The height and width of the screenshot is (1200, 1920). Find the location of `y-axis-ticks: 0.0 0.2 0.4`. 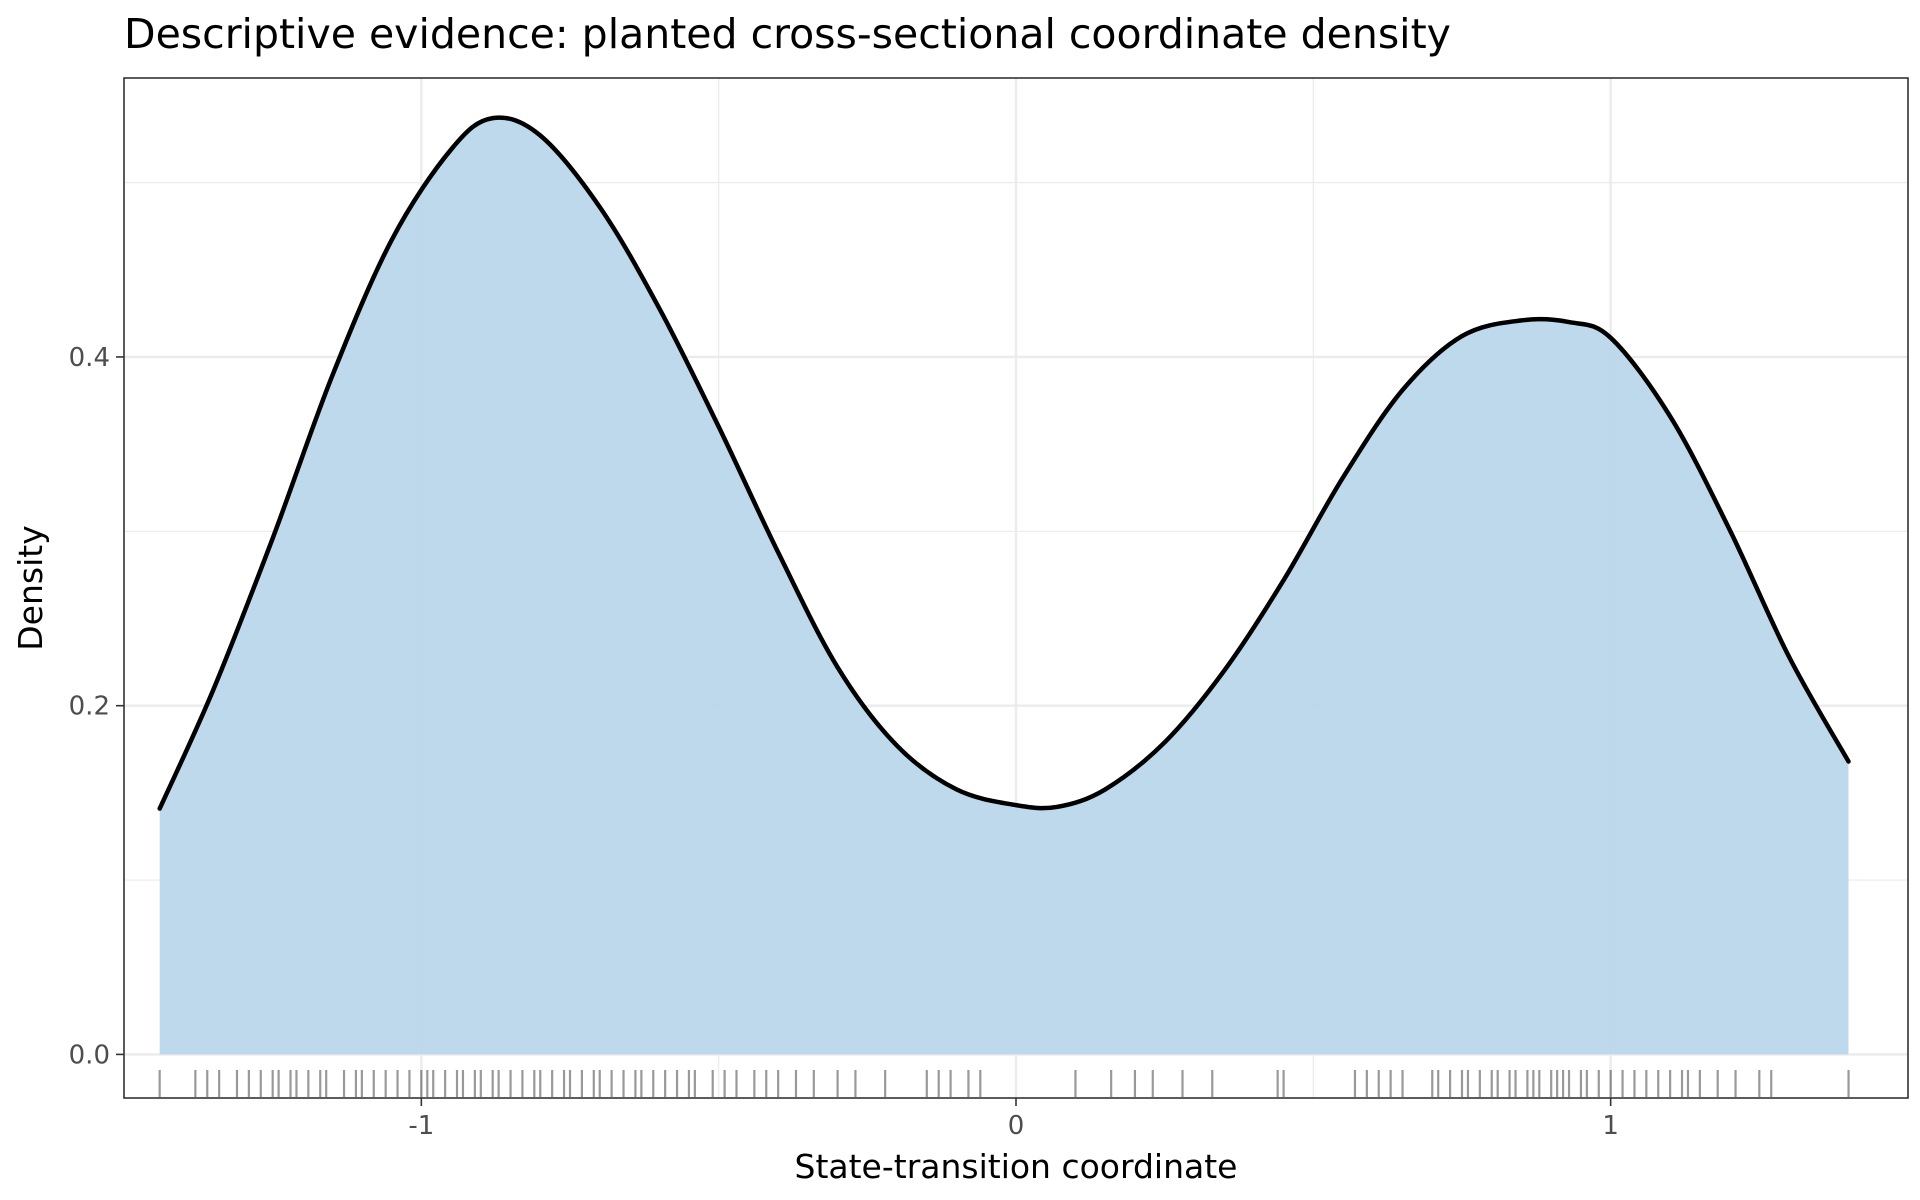

y-axis-ticks: 0.0 0.2 0.4 is located at coordinates (96, 706).